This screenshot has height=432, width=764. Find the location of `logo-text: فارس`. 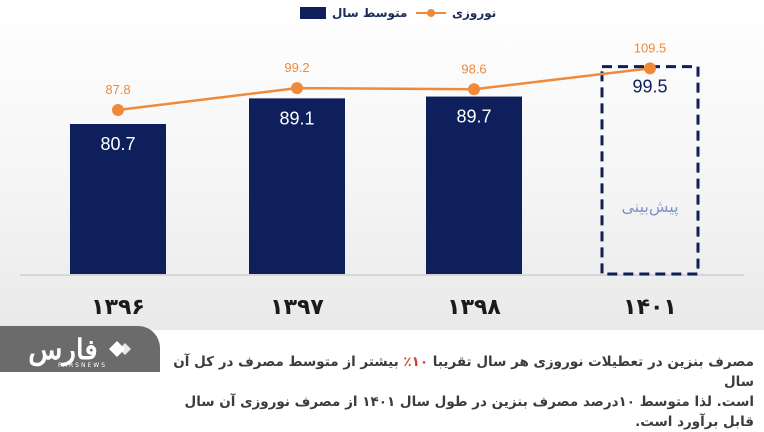

logo-text: فارس is located at coordinates (63, 349).